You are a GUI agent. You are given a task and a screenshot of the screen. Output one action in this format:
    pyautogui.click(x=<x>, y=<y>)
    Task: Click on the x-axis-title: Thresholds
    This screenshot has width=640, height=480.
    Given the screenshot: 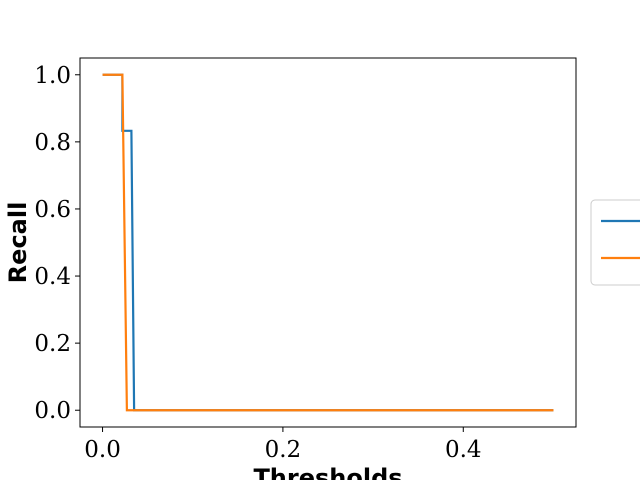 What is the action you would take?
    pyautogui.click(x=327, y=472)
    